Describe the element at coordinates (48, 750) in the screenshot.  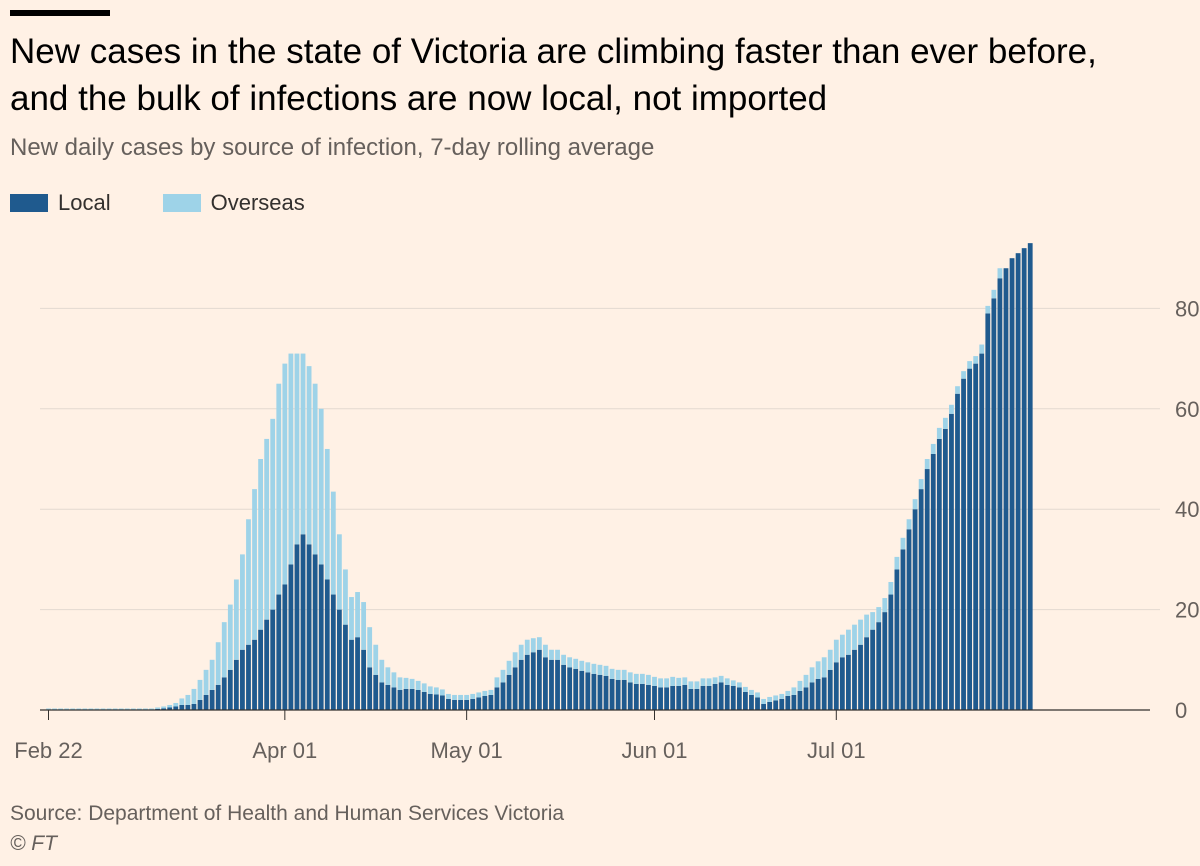
I see `x-tick-label: Feb 22` at that location.